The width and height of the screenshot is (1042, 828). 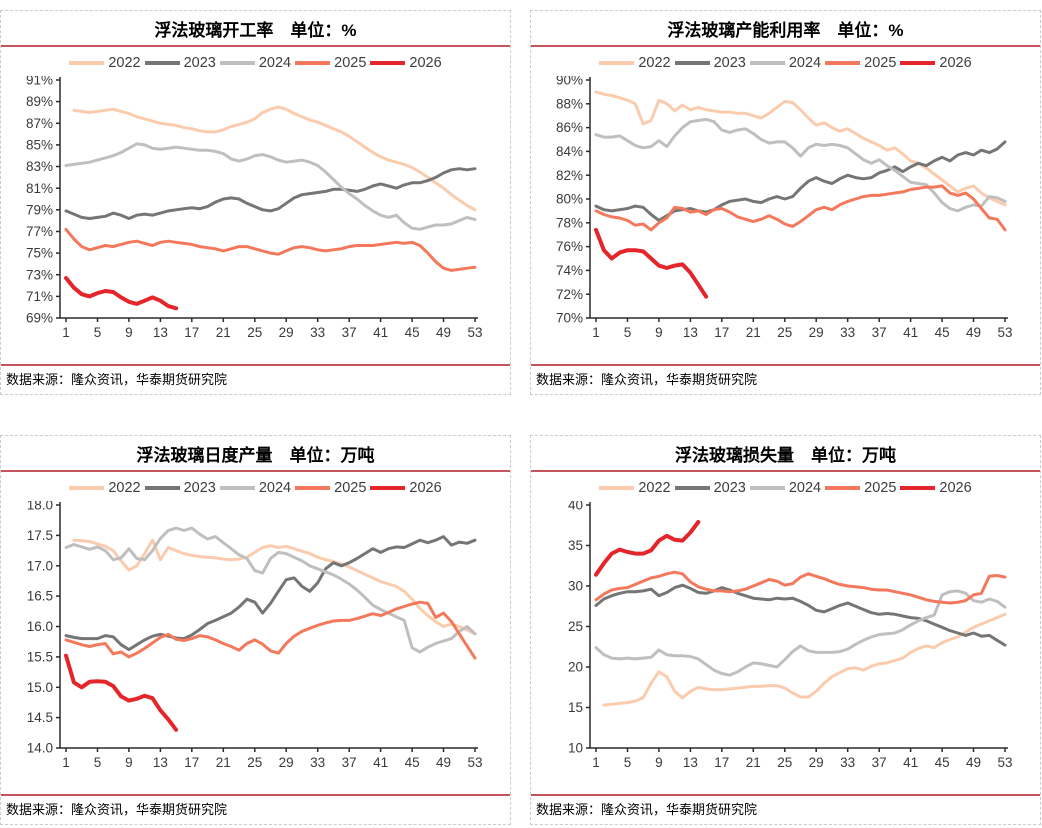 I want to click on y-tick-label: 72%, so click(x=569, y=294).